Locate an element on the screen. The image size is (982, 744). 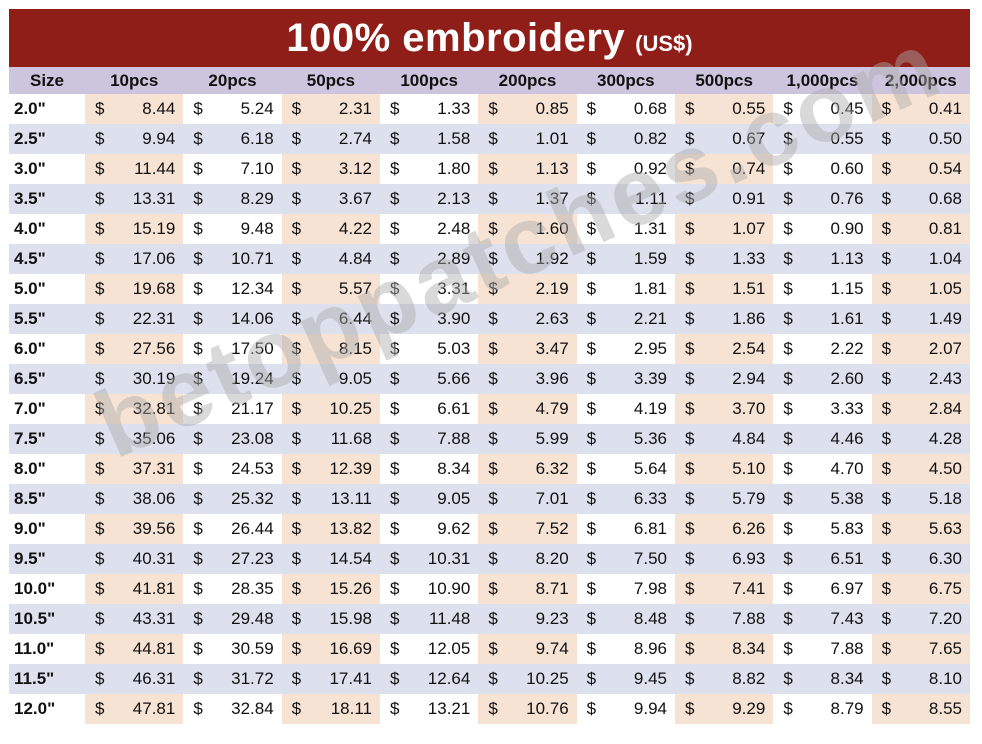
price-cell: $8.96 is located at coordinates (625, 649).